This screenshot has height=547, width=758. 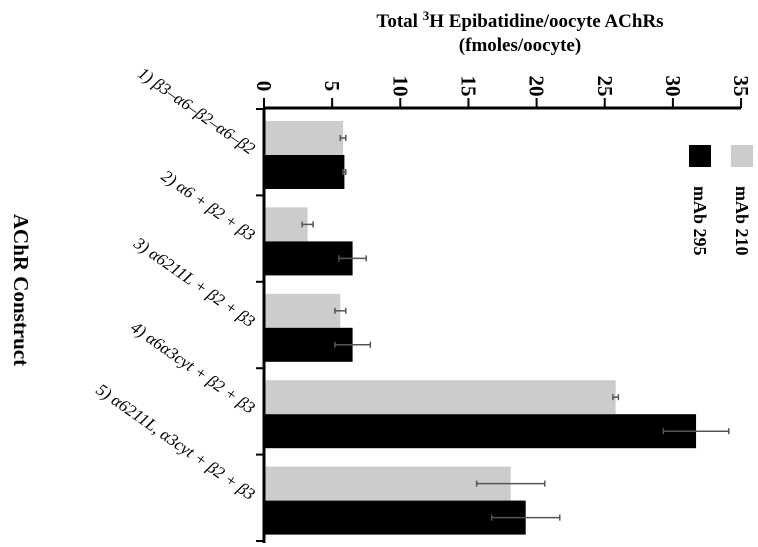 I want to click on legend-label-mab-210: mAb 210, so click(x=742, y=221).